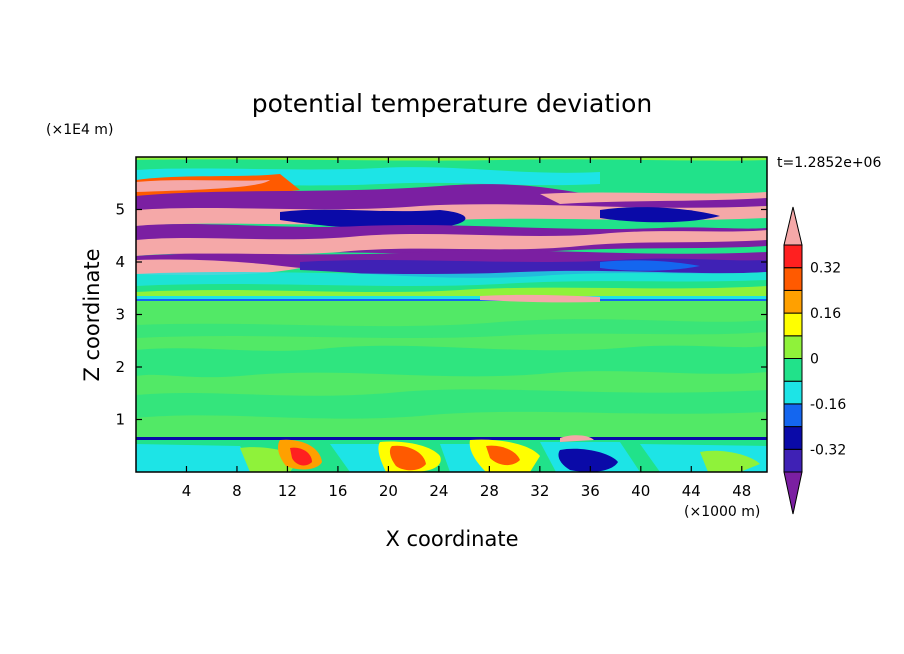  I want to click on x-tick-label: 8, so click(237, 491).